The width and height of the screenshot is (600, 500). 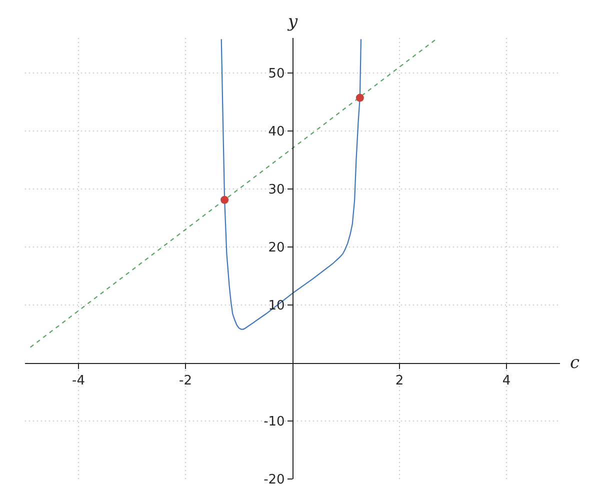 I want to click on y-tick-label: -20, so click(x=274, y=480).